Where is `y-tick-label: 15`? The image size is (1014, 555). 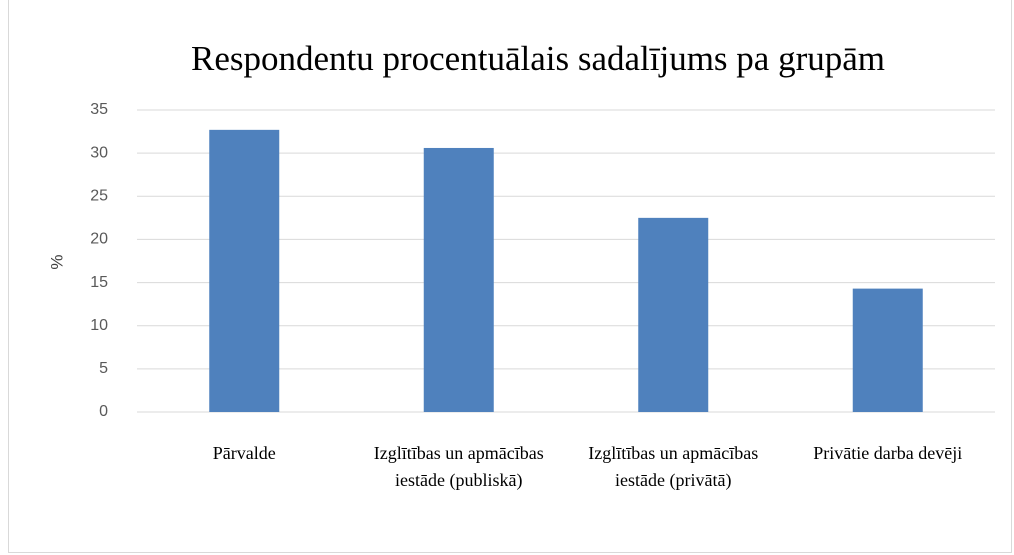
y-tick-label: 15 is located at coordinates (99, 282).